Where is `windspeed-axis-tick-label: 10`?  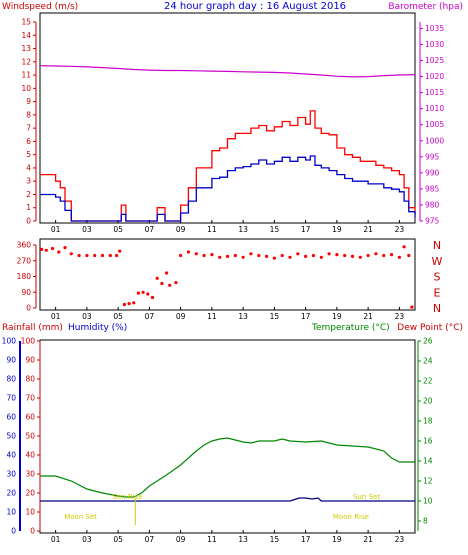 windspeed-axis-tick-label: 10 is located at coordinates (26, 88).